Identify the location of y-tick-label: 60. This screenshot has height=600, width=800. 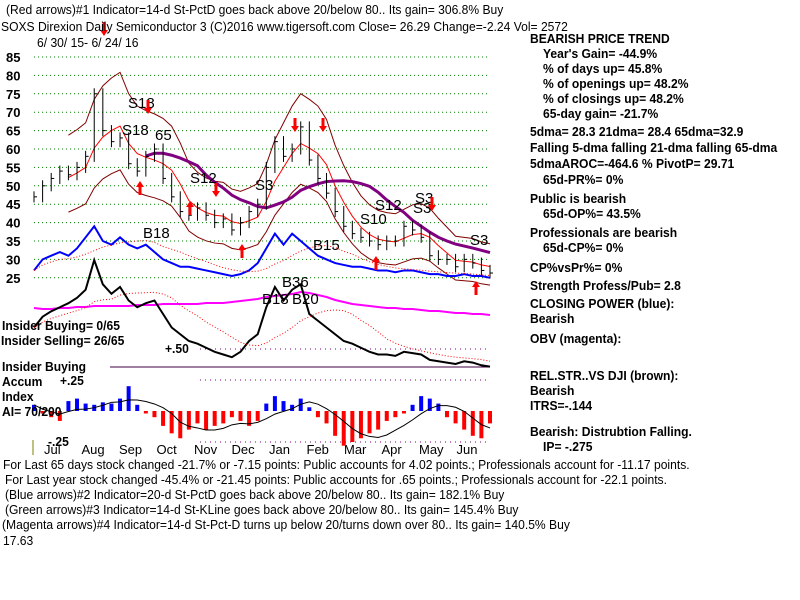
(13, 149).